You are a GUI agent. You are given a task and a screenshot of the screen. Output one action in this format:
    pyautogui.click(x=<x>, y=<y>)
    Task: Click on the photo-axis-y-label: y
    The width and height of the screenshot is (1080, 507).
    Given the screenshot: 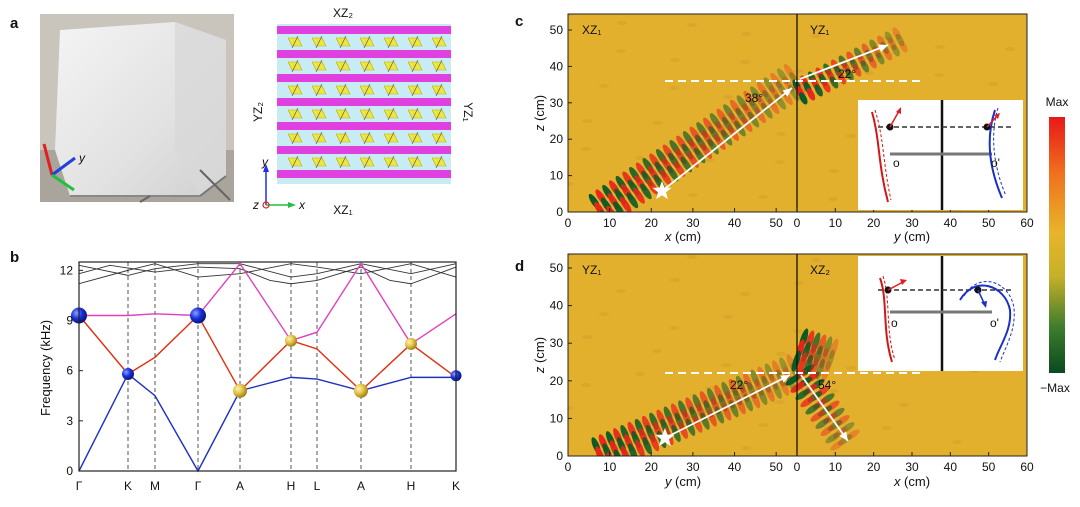 What is the action you would take?
    pyautogui.click(x=82, y=158)
    